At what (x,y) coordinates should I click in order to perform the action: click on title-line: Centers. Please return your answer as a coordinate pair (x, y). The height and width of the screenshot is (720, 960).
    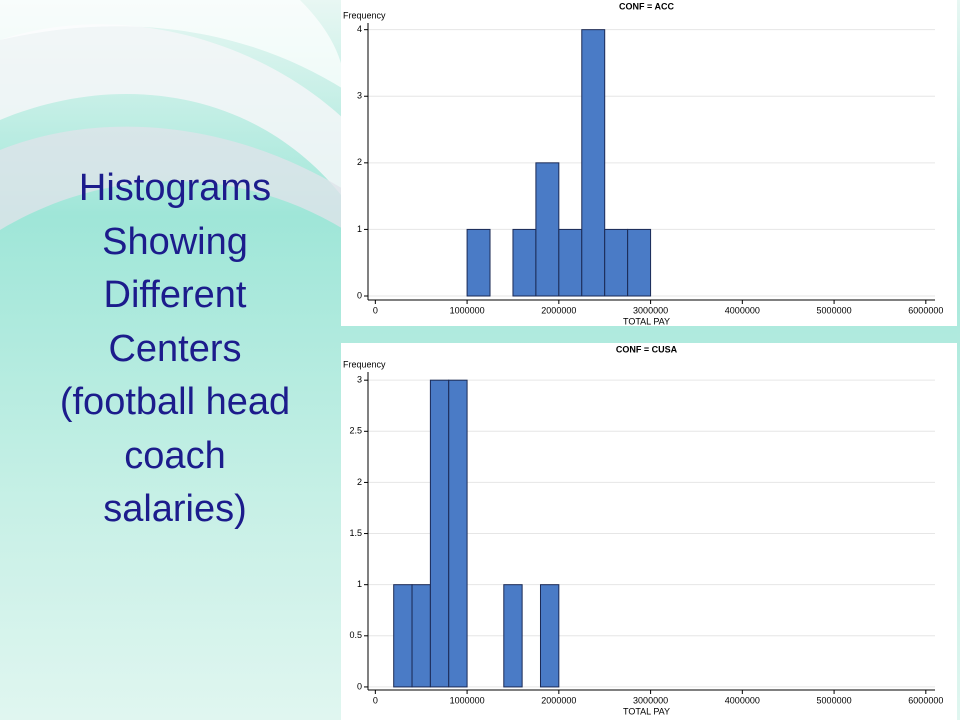
    Looking at the image, I should click on (175, 348).